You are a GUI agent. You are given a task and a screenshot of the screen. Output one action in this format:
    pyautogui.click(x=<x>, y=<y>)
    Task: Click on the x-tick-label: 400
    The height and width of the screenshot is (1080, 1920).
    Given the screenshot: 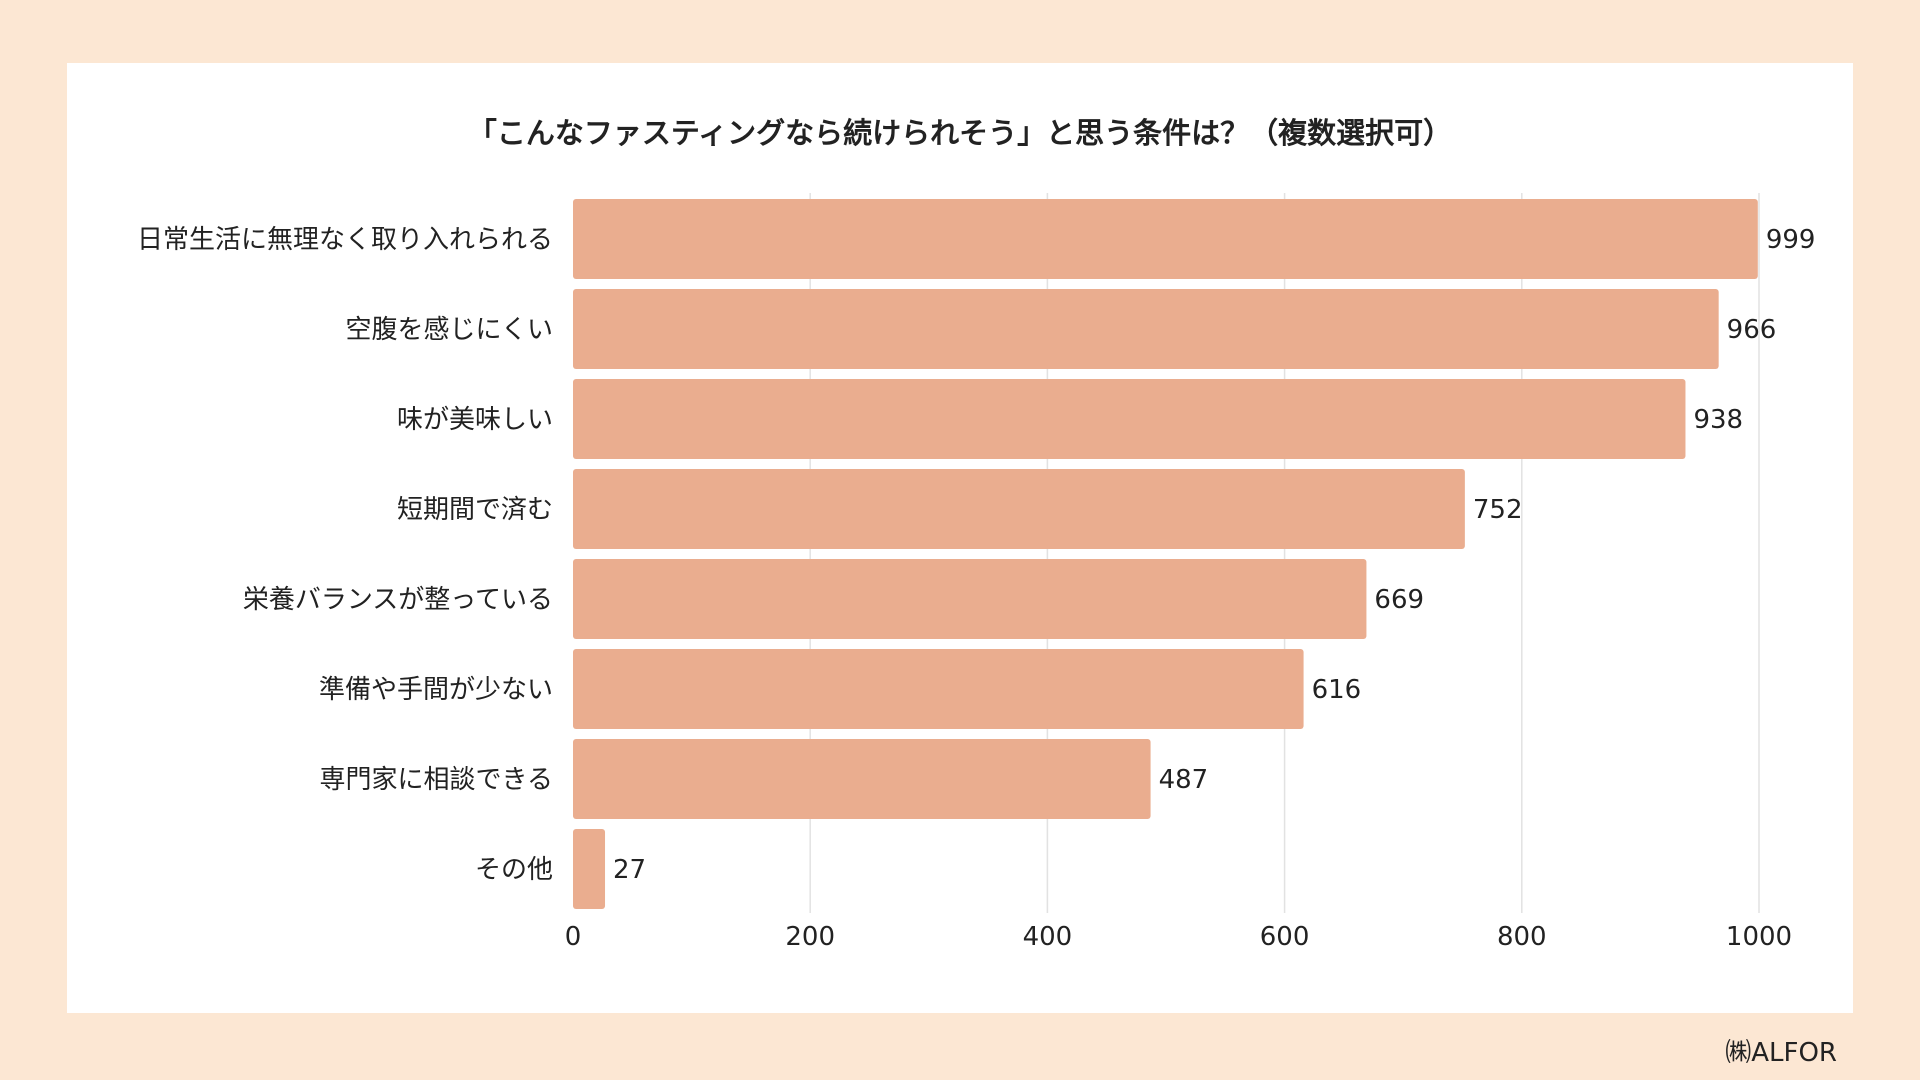 What is the action you would take?
    pyautogui.click(x=1048, y=937)
    